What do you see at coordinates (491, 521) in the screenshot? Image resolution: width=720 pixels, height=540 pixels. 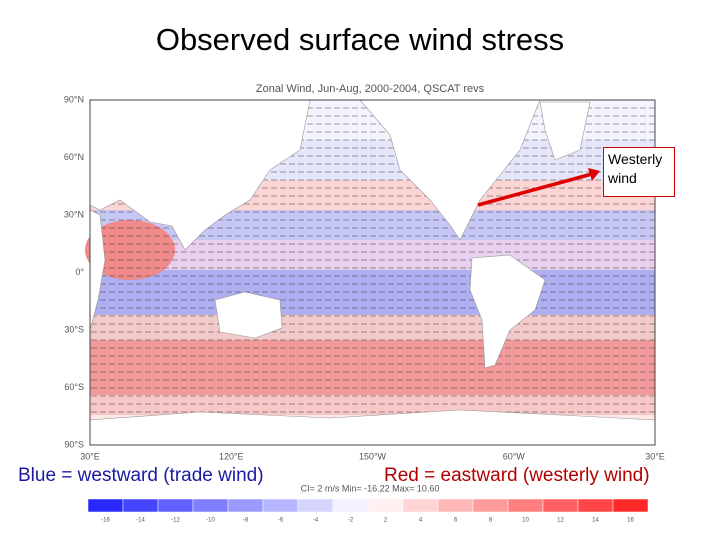 I see `colorbar-label: 8` at bounding box center [491, 521].